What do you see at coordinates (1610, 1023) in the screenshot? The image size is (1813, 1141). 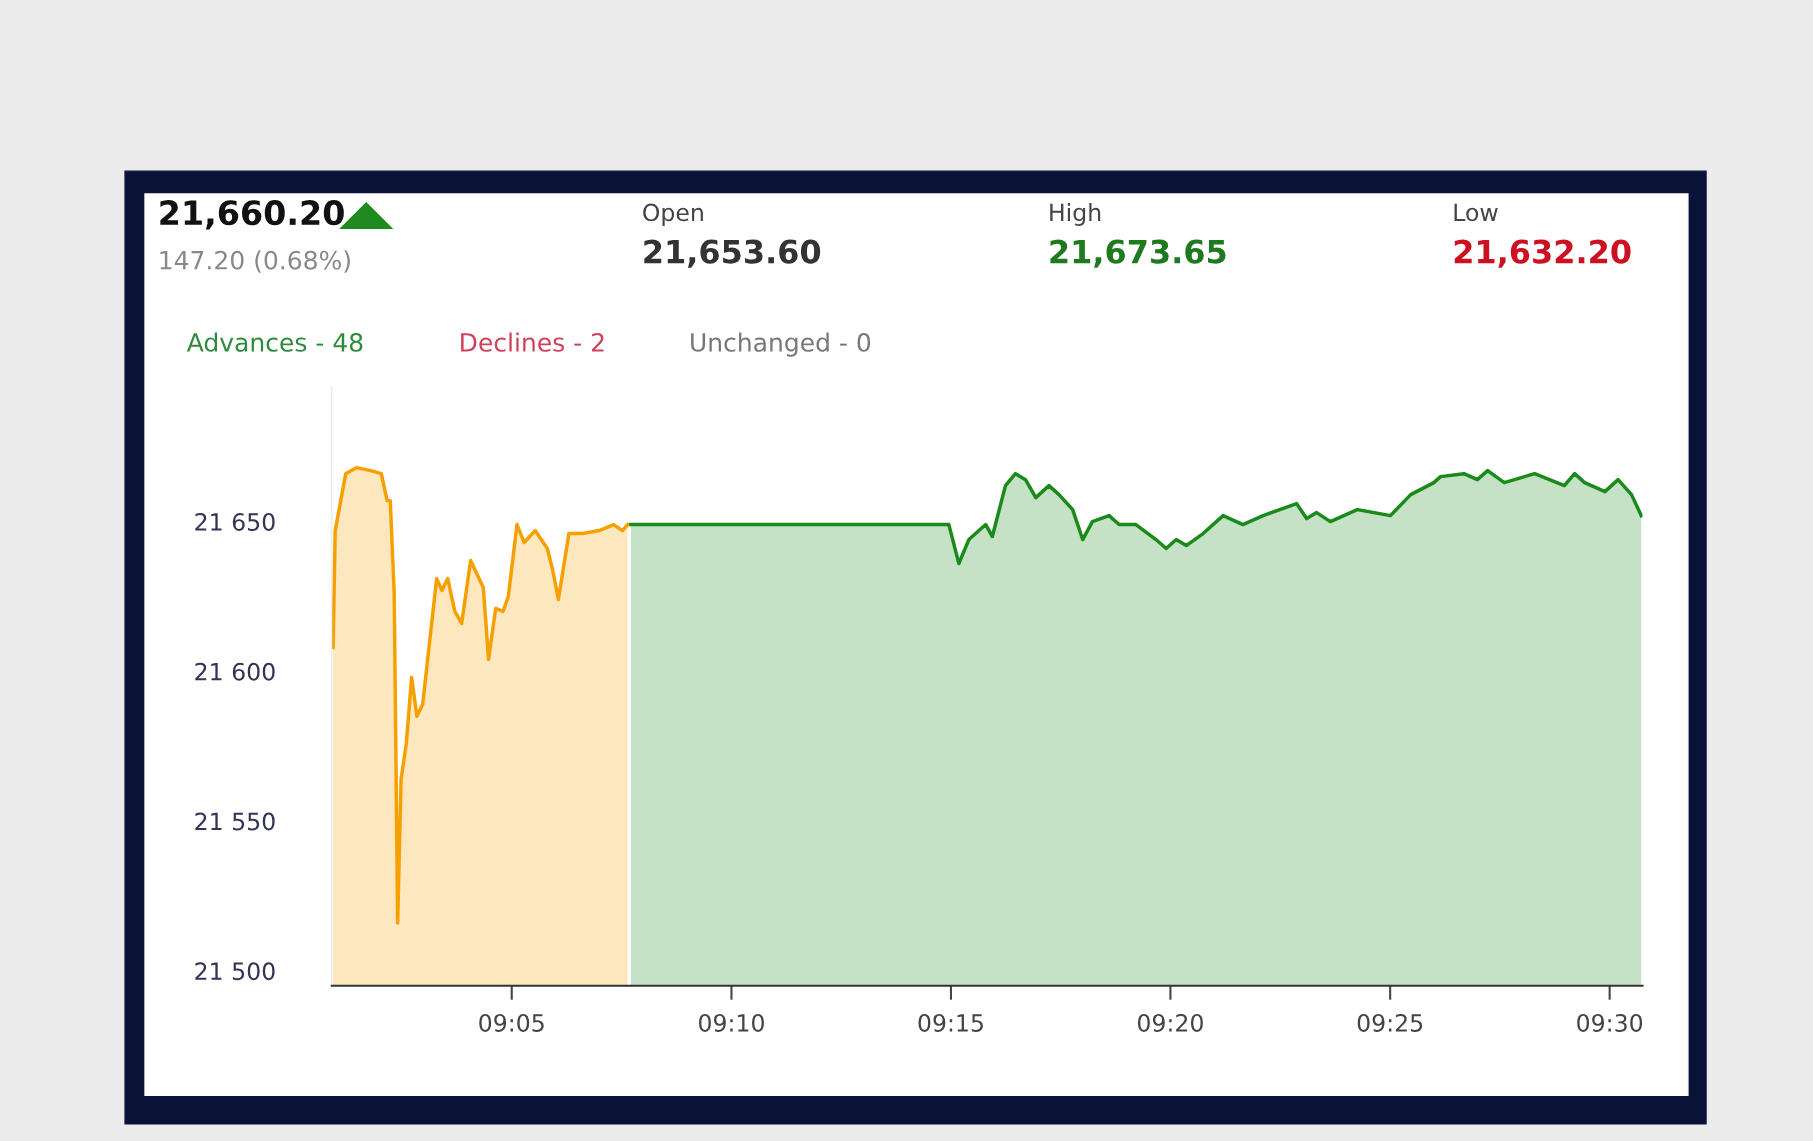 I see `x-tick-label: 09:30` at bounding box center [1610, 1023].